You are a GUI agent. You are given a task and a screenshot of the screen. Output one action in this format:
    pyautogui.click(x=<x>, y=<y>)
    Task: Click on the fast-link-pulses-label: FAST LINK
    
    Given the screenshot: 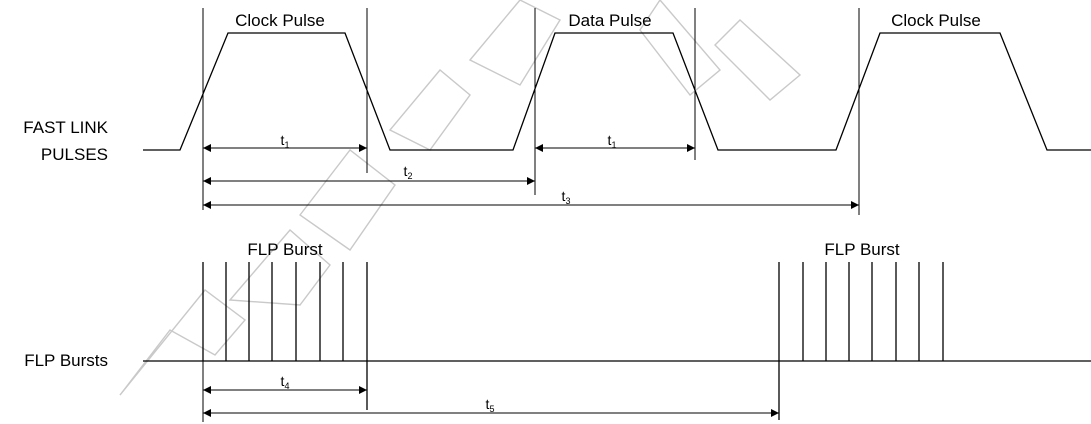 What is the action you would take?
    pyautogui.click(x=65, y=127)
    